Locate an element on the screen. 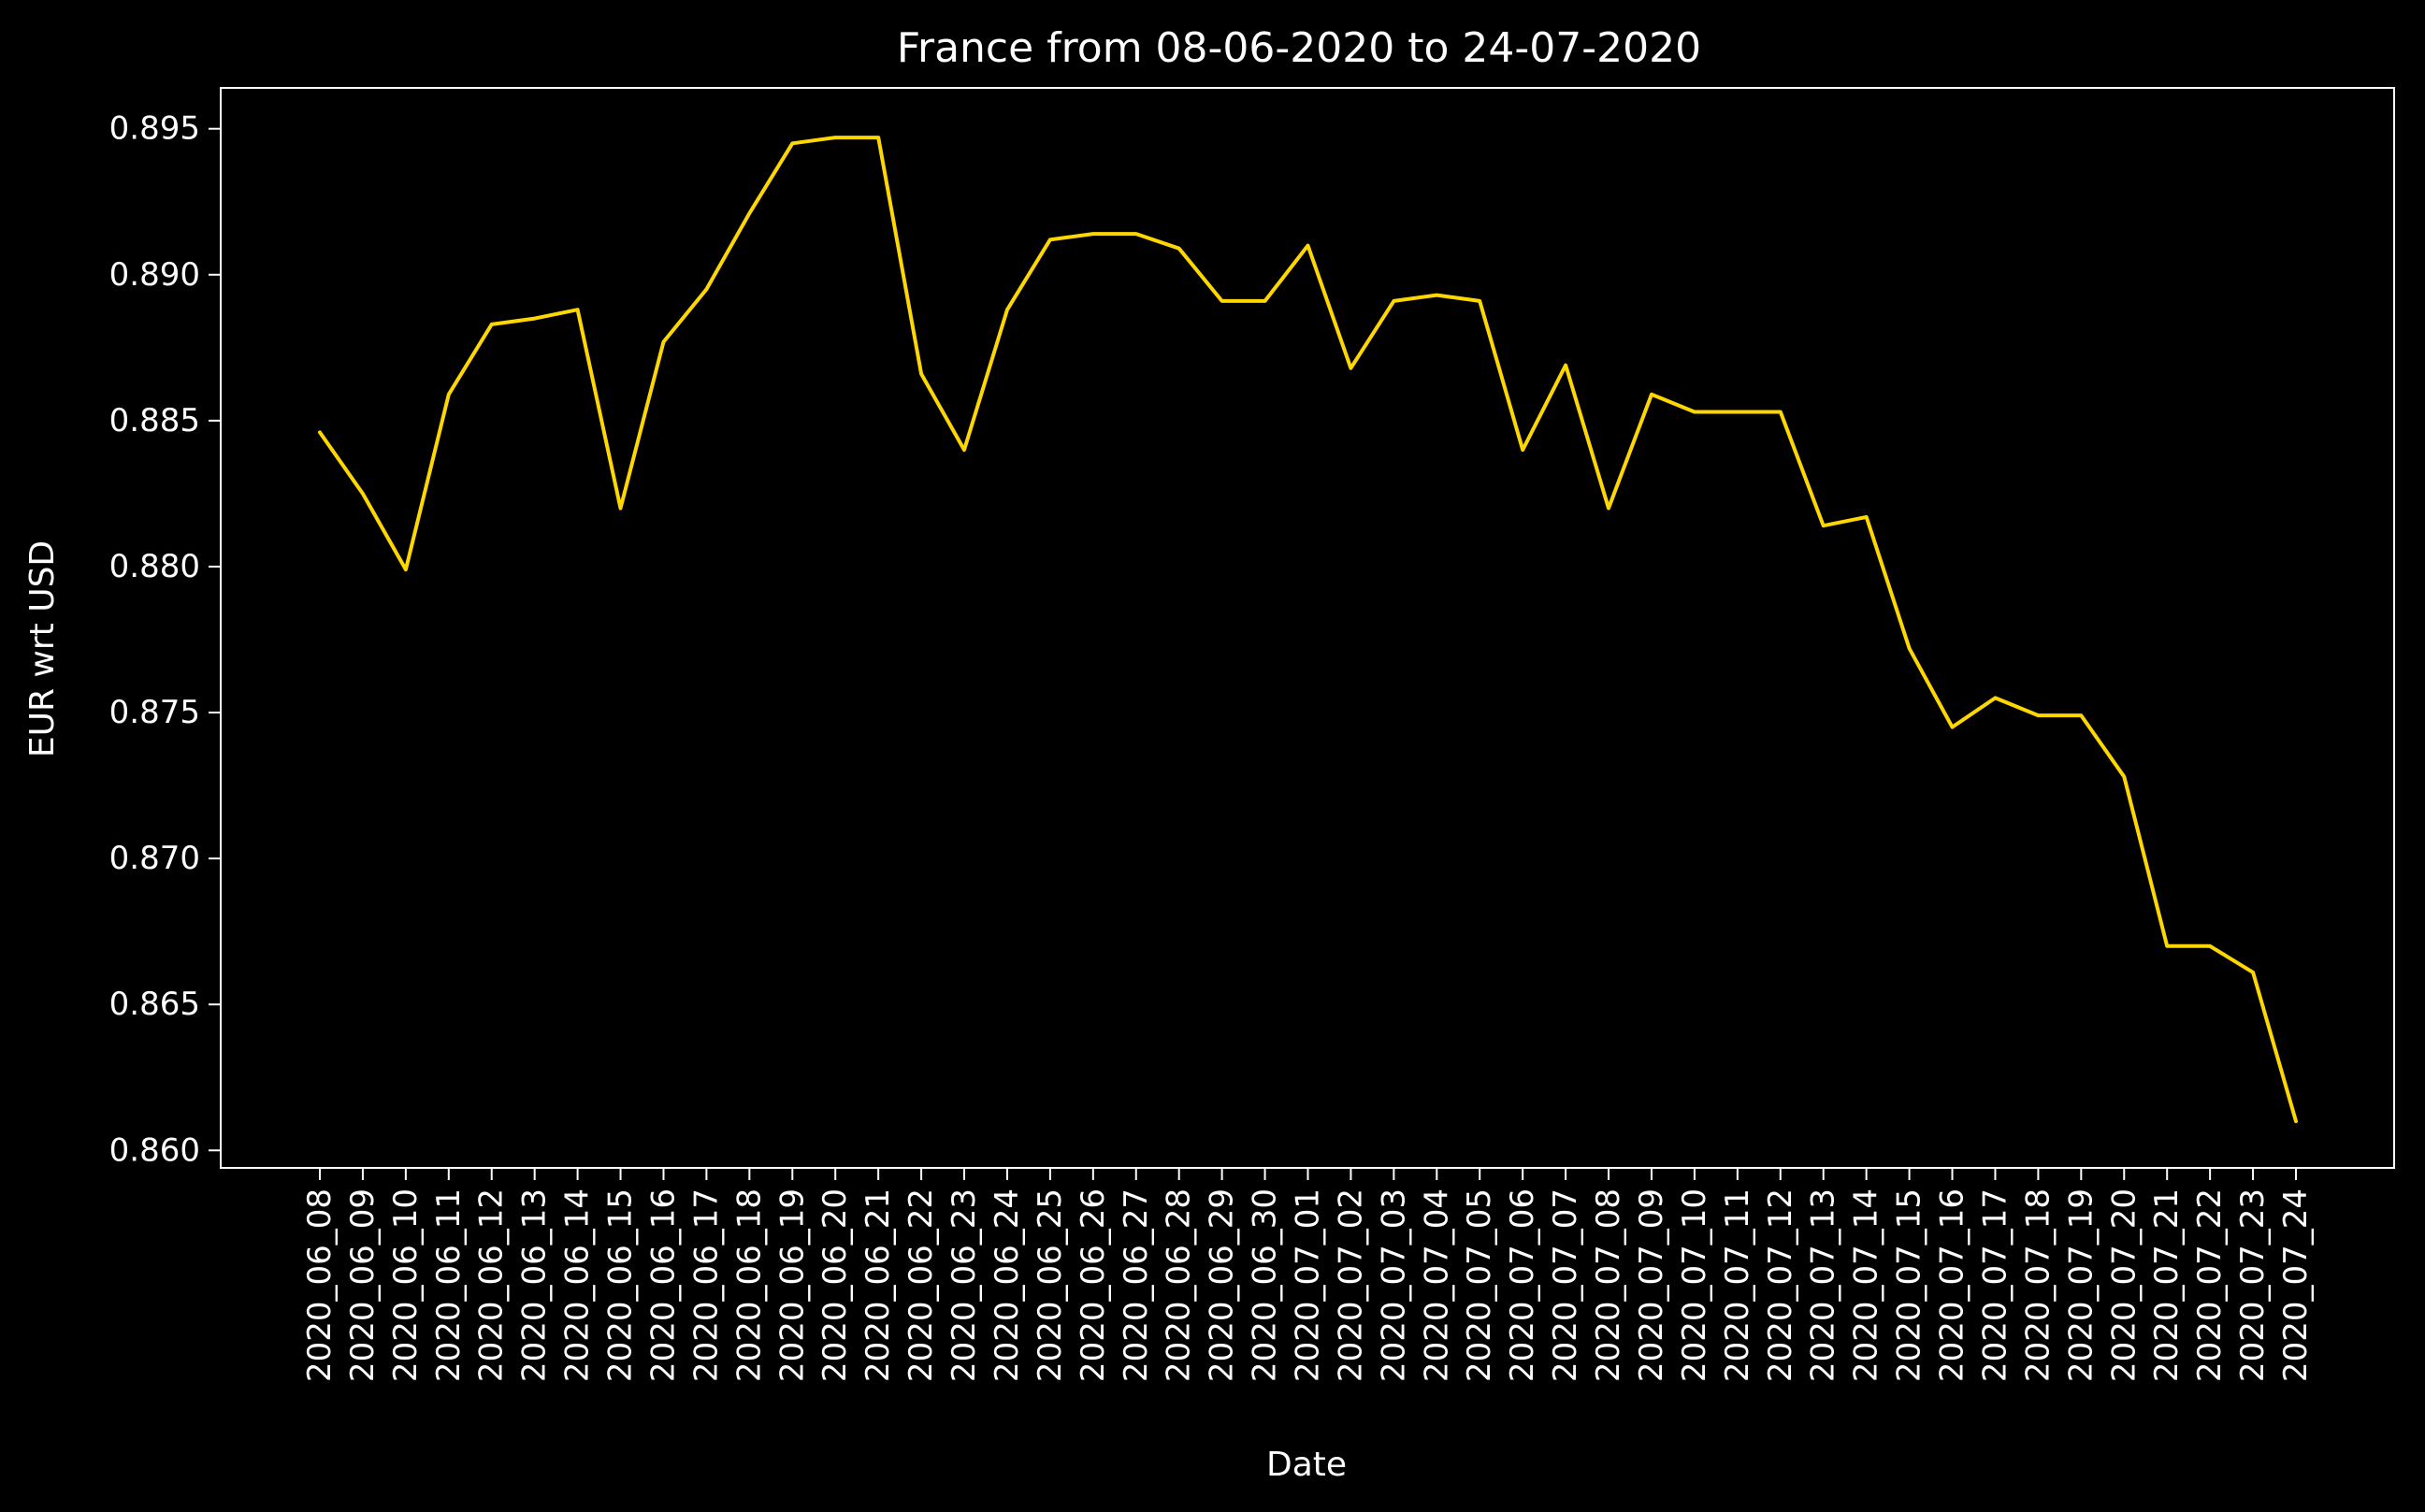 Image resolution: width=2425 pixels, height=1512 pixels. x-tick-label: 2020_07_15 is located at coordinates (1909, 1285).